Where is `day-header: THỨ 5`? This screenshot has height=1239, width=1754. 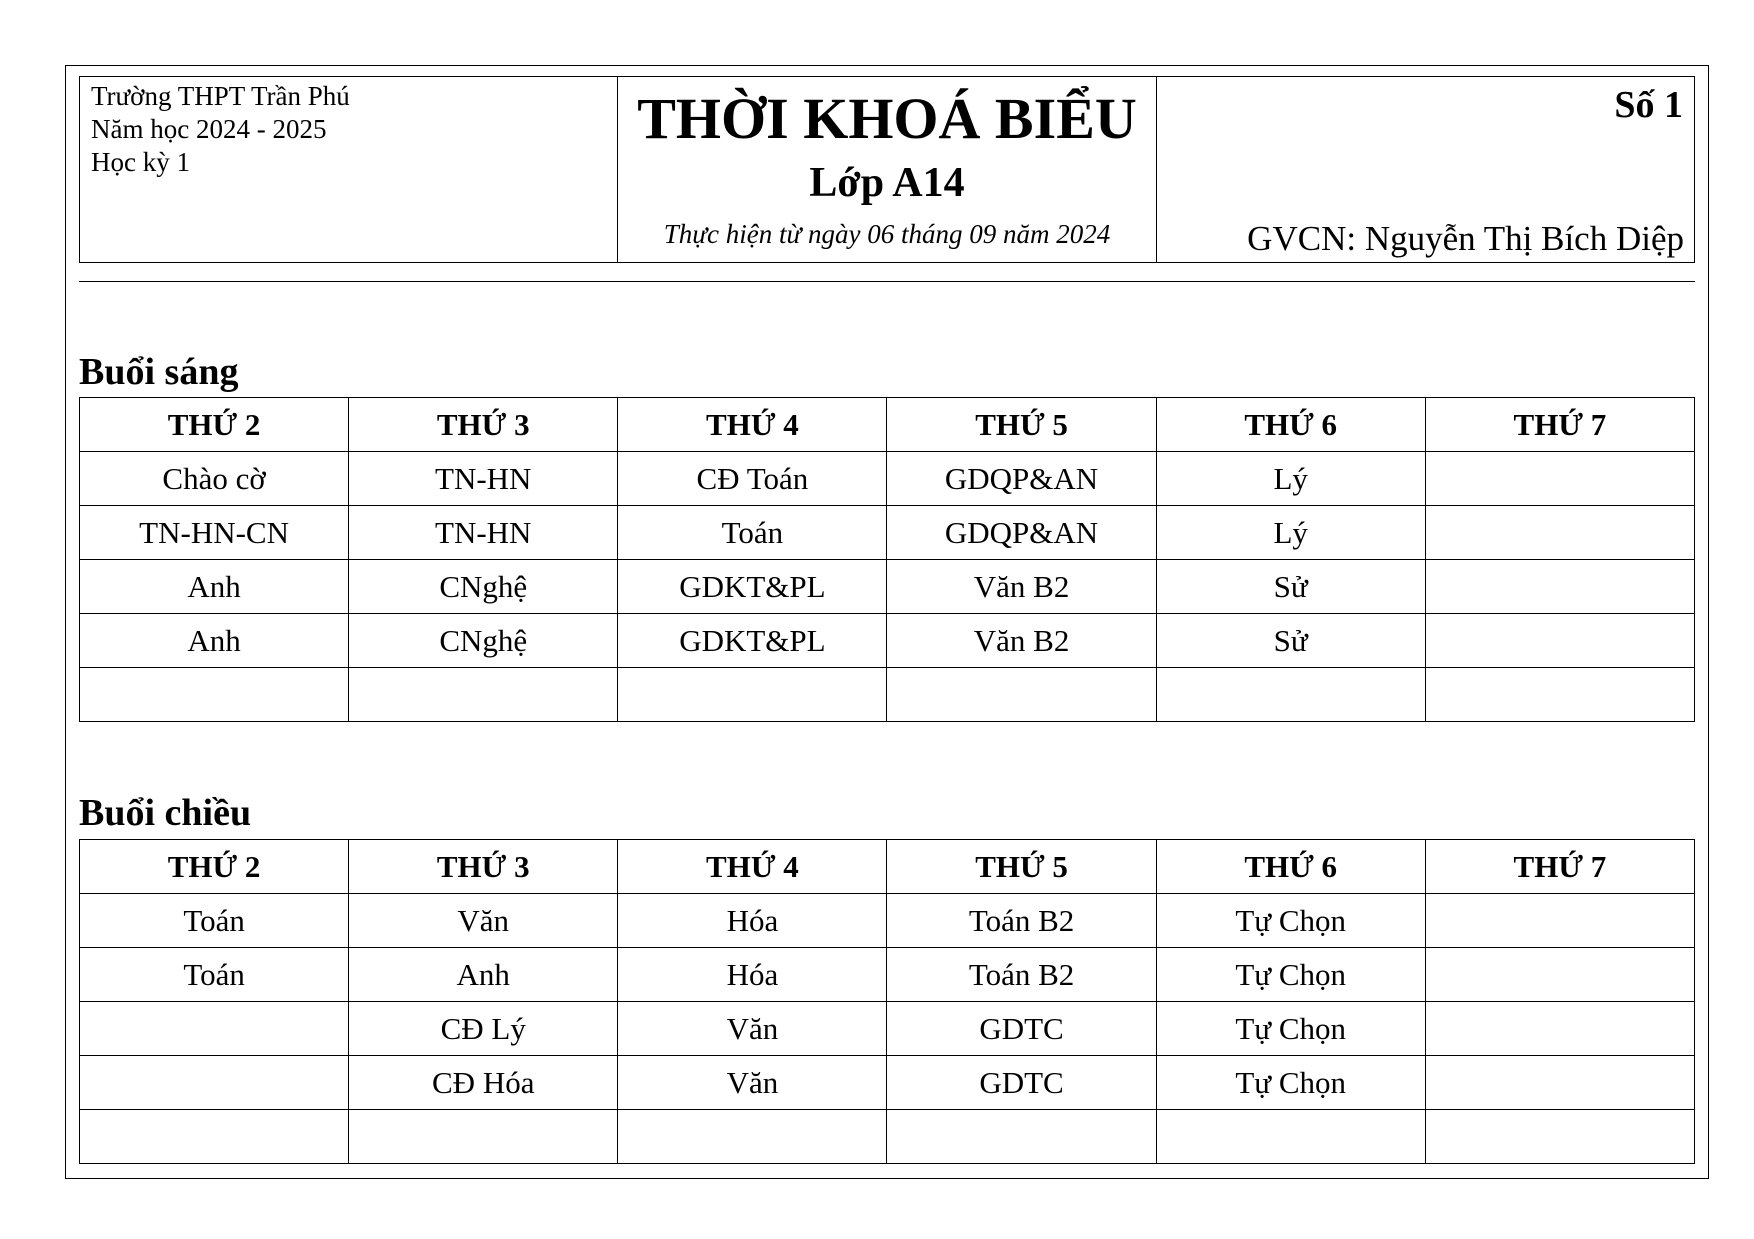 day-header: THỨ 5 is located at coordinates (1021, 866).